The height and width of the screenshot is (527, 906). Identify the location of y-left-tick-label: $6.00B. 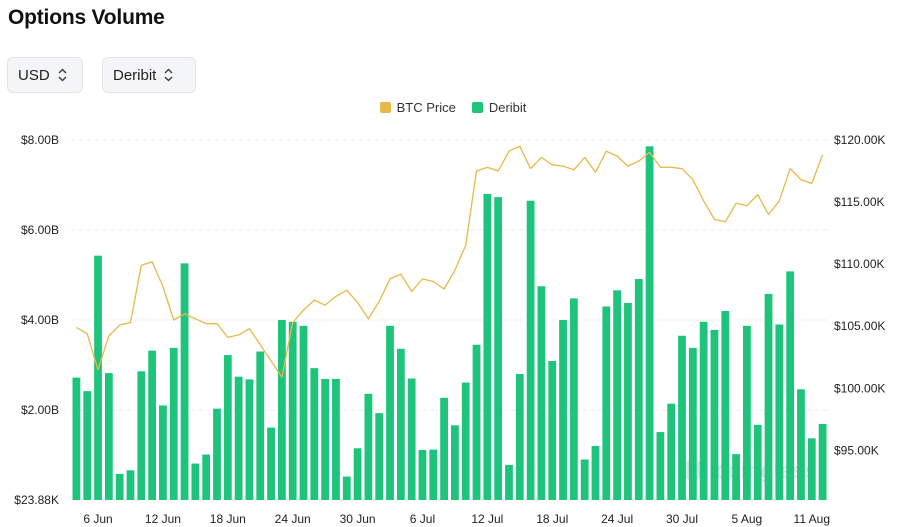
(40, 230).